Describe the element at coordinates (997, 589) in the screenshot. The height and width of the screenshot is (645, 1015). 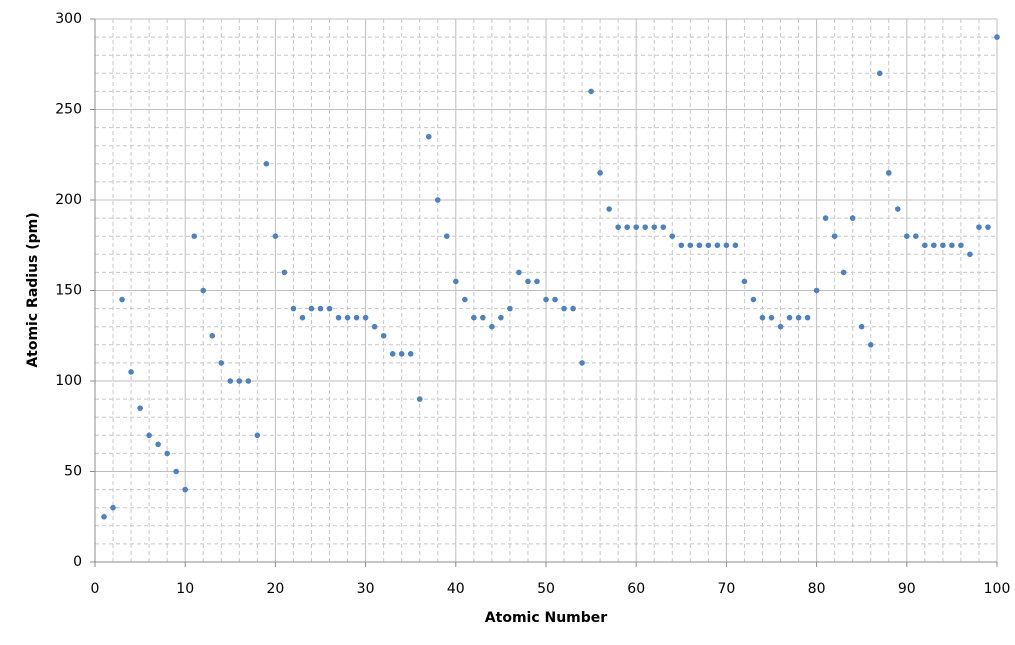
I see `x-tick-label: 100` at that location.